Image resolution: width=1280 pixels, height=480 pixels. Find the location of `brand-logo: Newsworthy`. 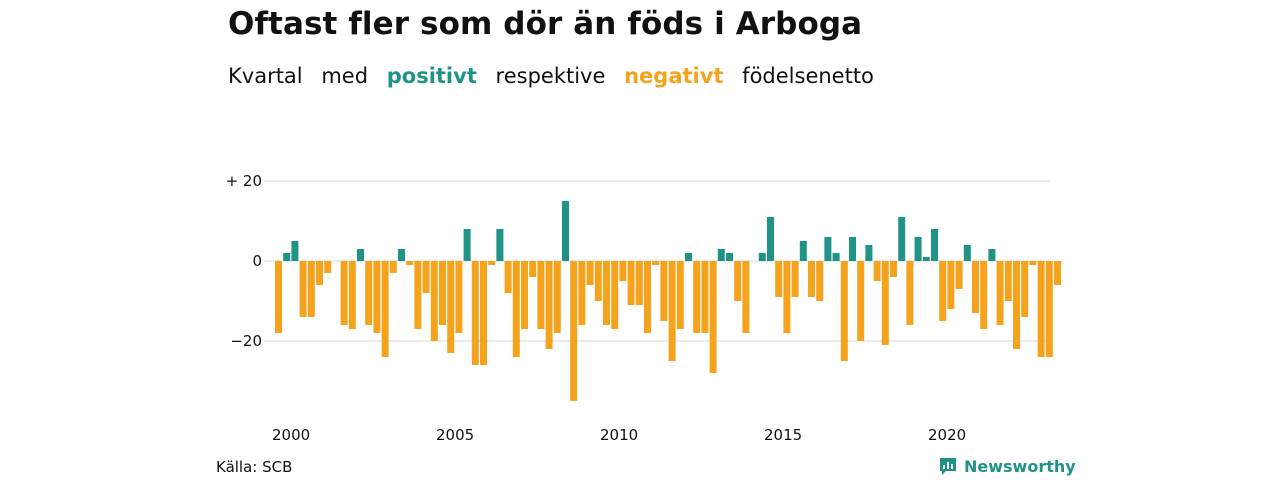

brand-logo: Newsworthy is located at coordinates (1007, 466).